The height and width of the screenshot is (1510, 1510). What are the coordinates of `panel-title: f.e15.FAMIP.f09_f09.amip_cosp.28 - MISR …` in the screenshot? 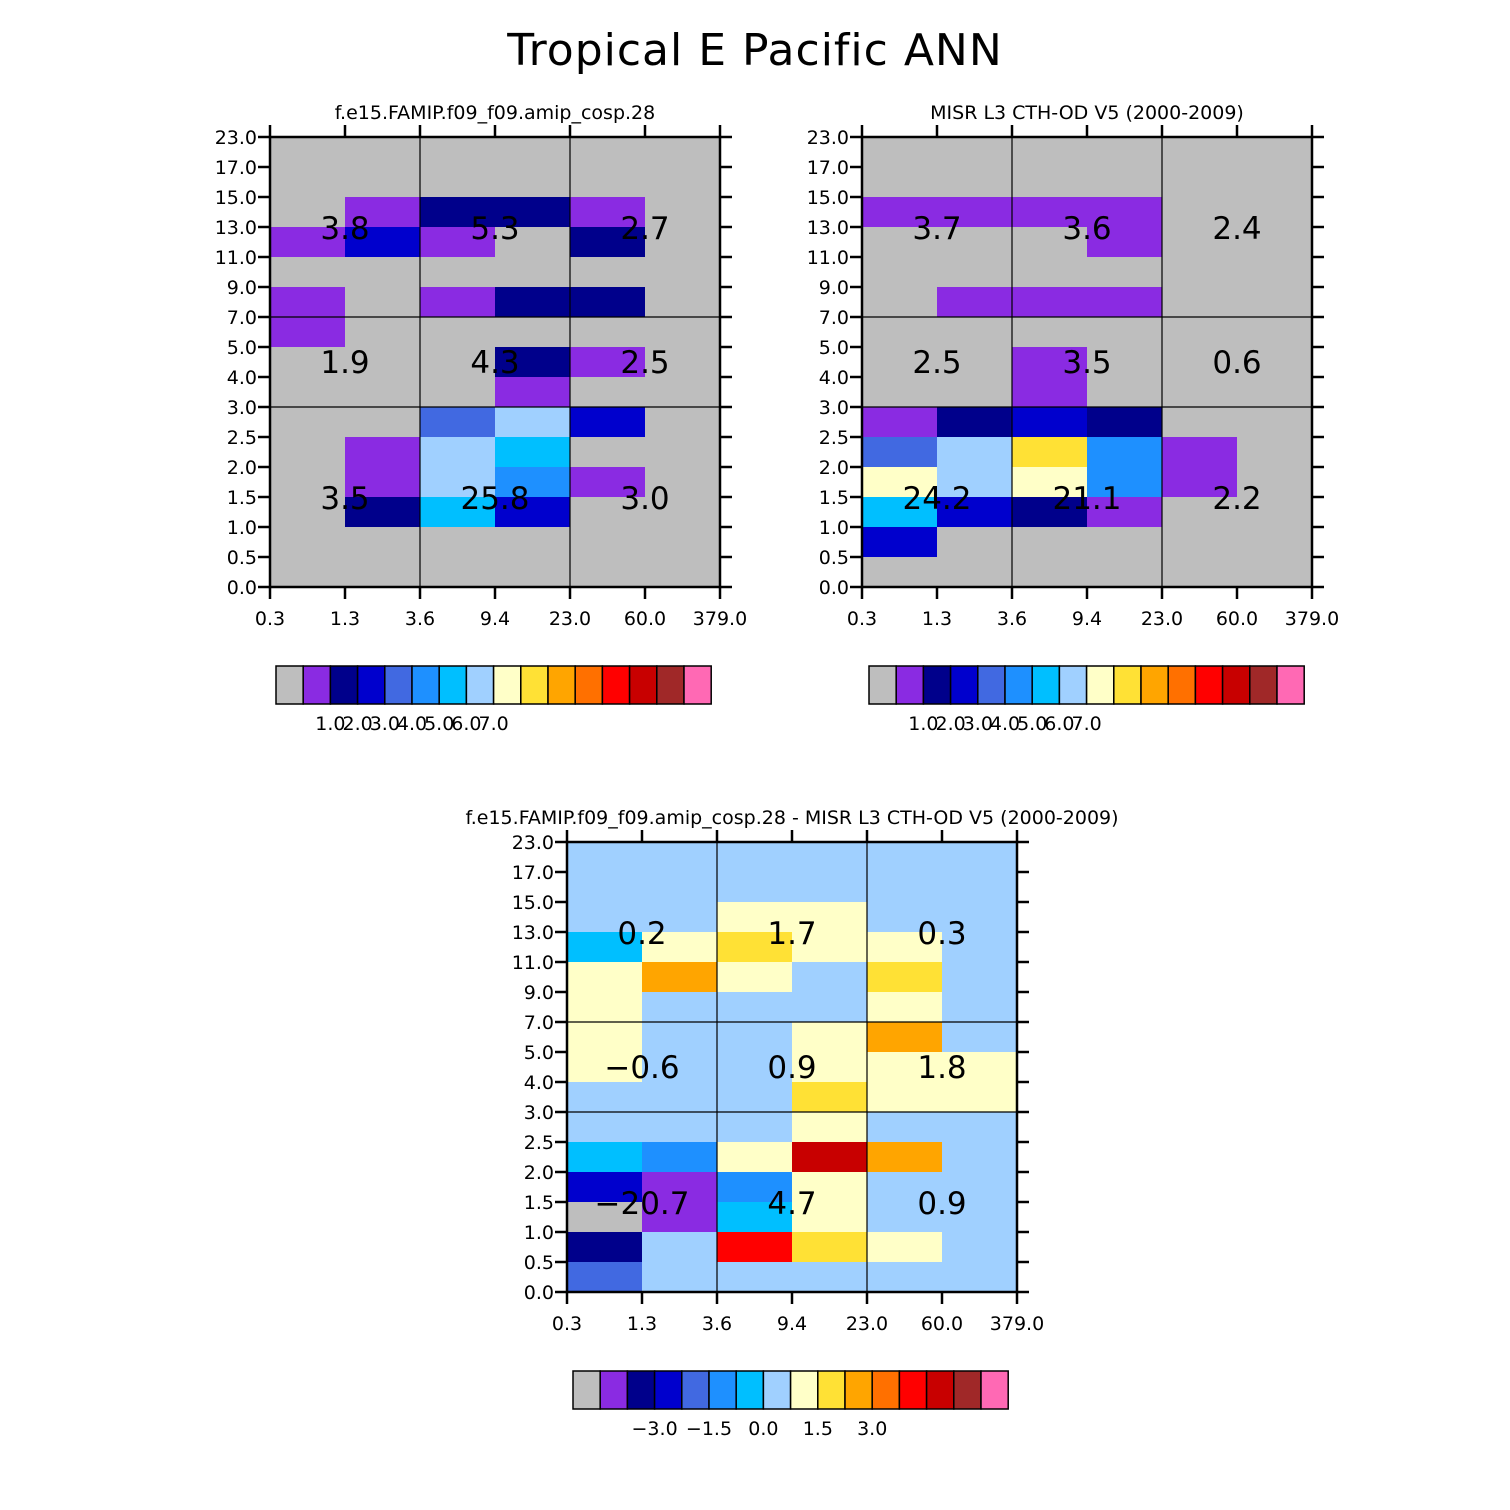 It's located at (791, 818).